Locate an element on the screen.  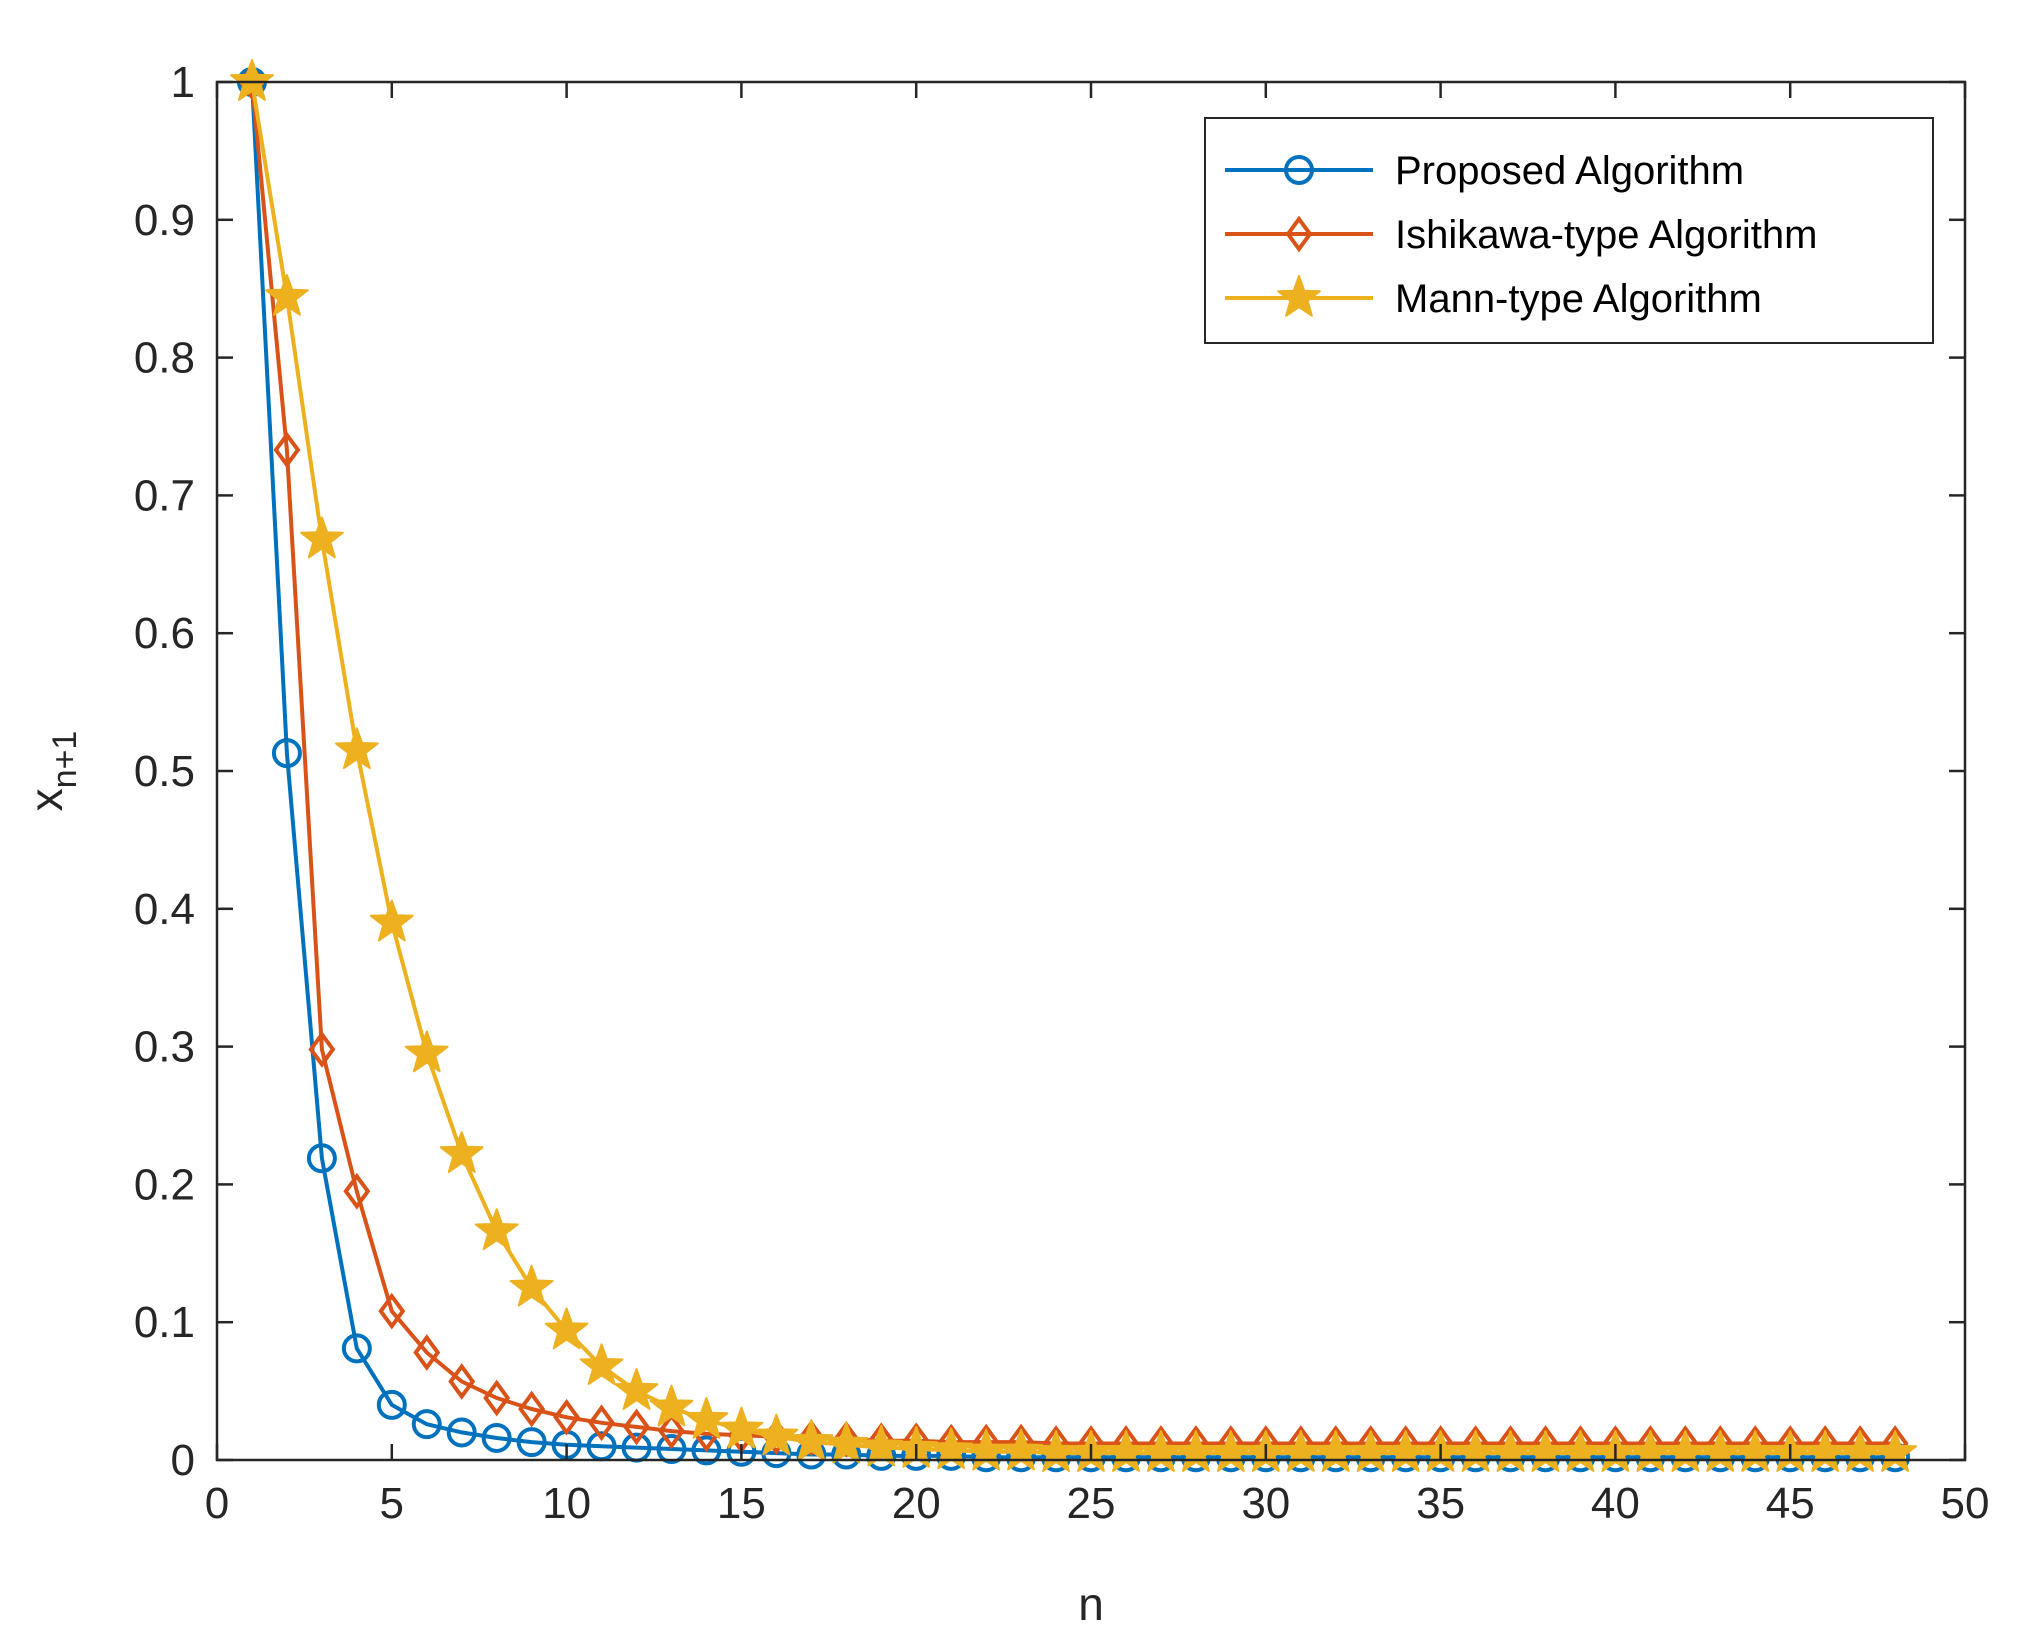
legend-label: Proposed Algorithm is located at coordinates (1569, 171).